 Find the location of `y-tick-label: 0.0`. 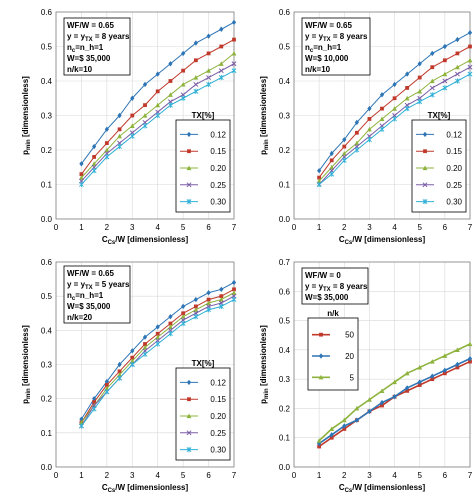

y-tick-label: 0.0 is located at coordinates (47, 219).